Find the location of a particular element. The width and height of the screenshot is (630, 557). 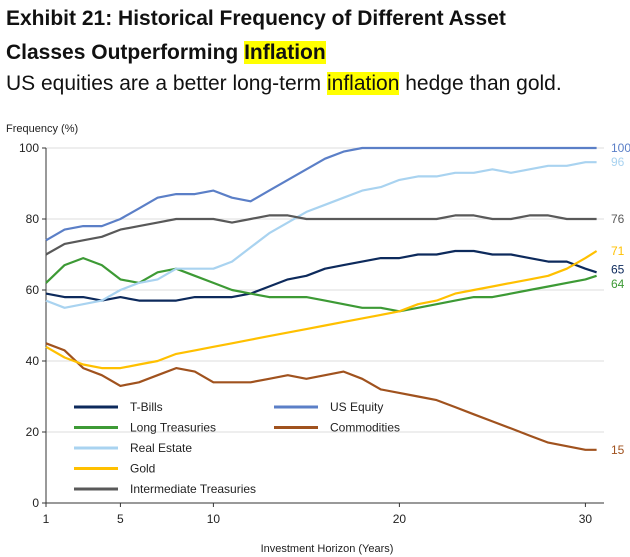

x-tick-label: 1 is located at coordinates (46, 519).